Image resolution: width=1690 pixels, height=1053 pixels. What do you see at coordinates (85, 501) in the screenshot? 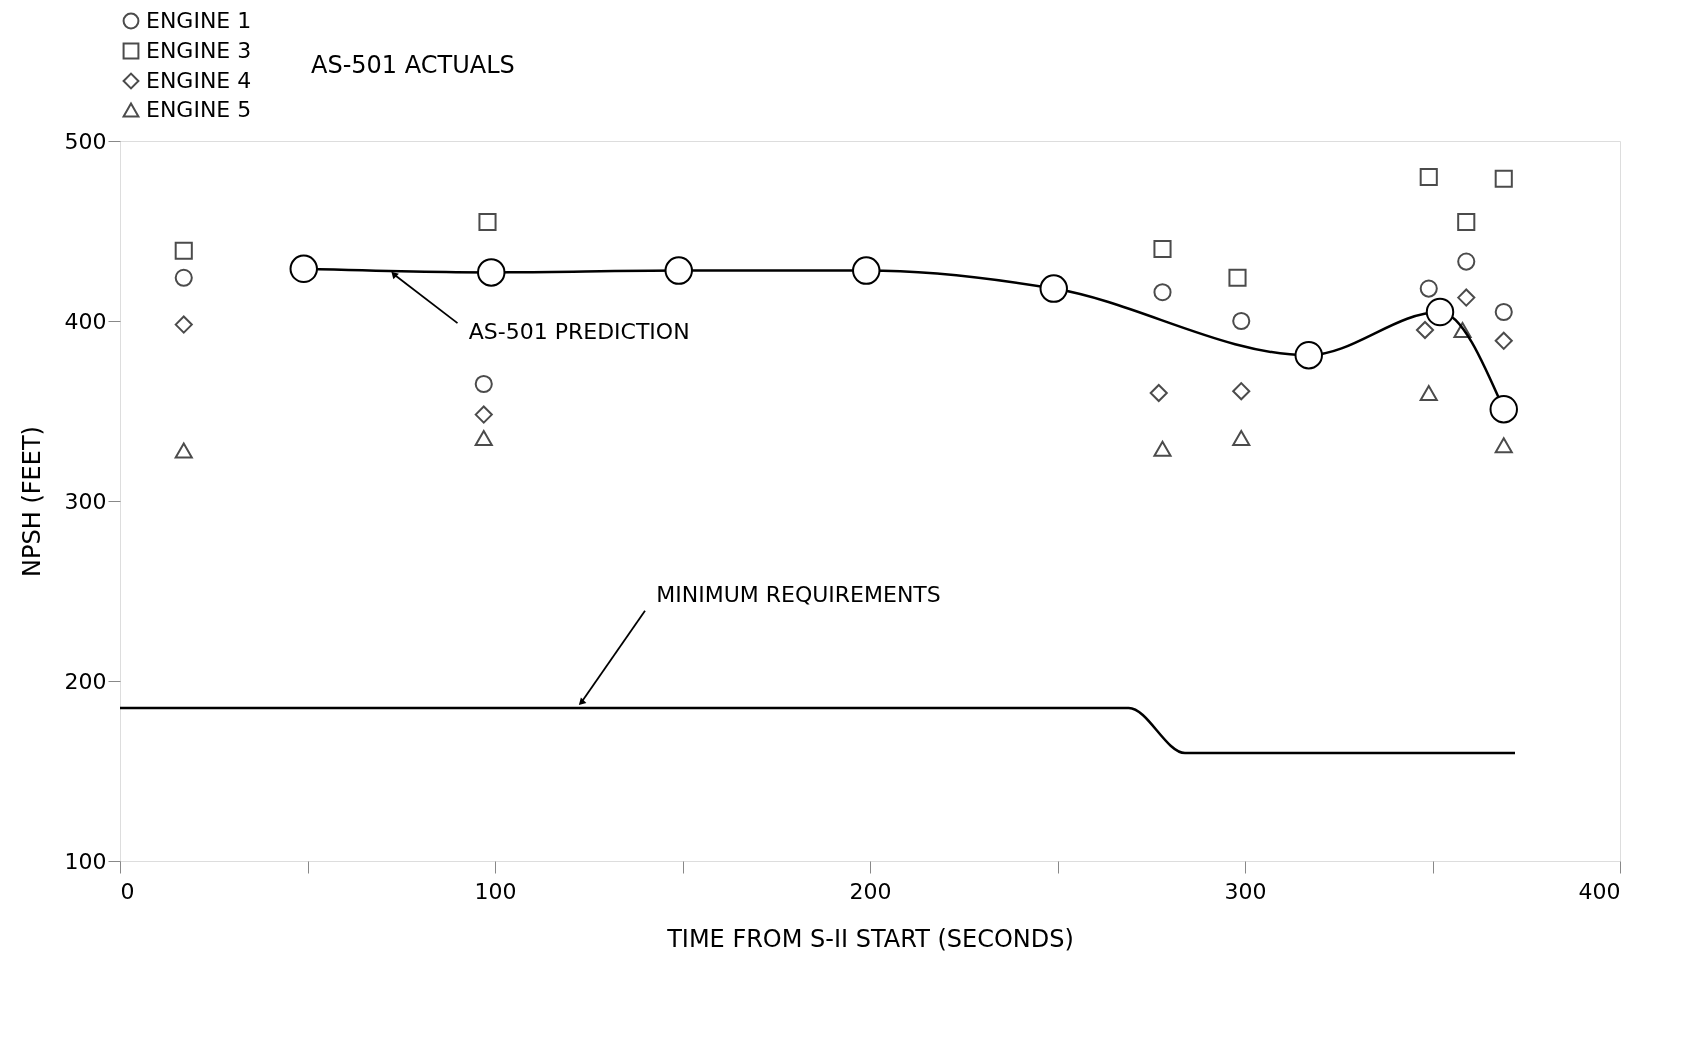
I see `y-tick-label: 300` at bounding box center [85, 501].